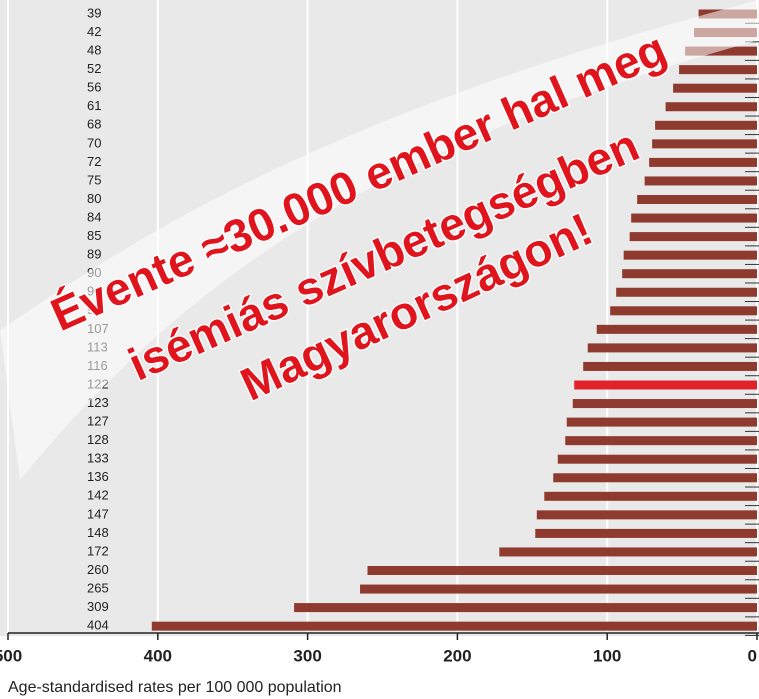 This screenshot has width=759, height=699. I want to click on x-tick-label: 500, so click(11, 655).